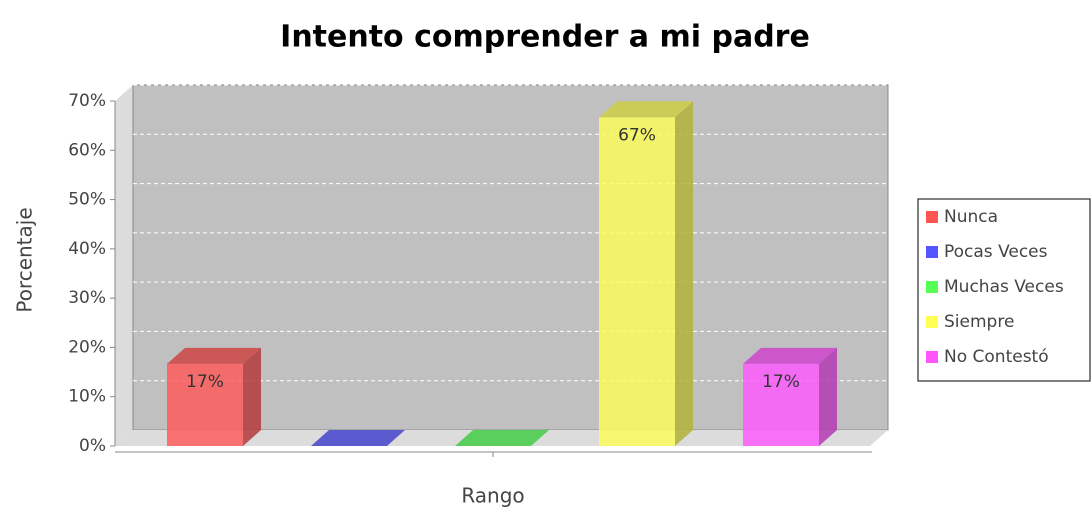 The image size is (1091, 508). What do you see at coordinates (87, 397) in the screenshot?
I see `y-tick-label: 10%` at bounding box center [87, 397].